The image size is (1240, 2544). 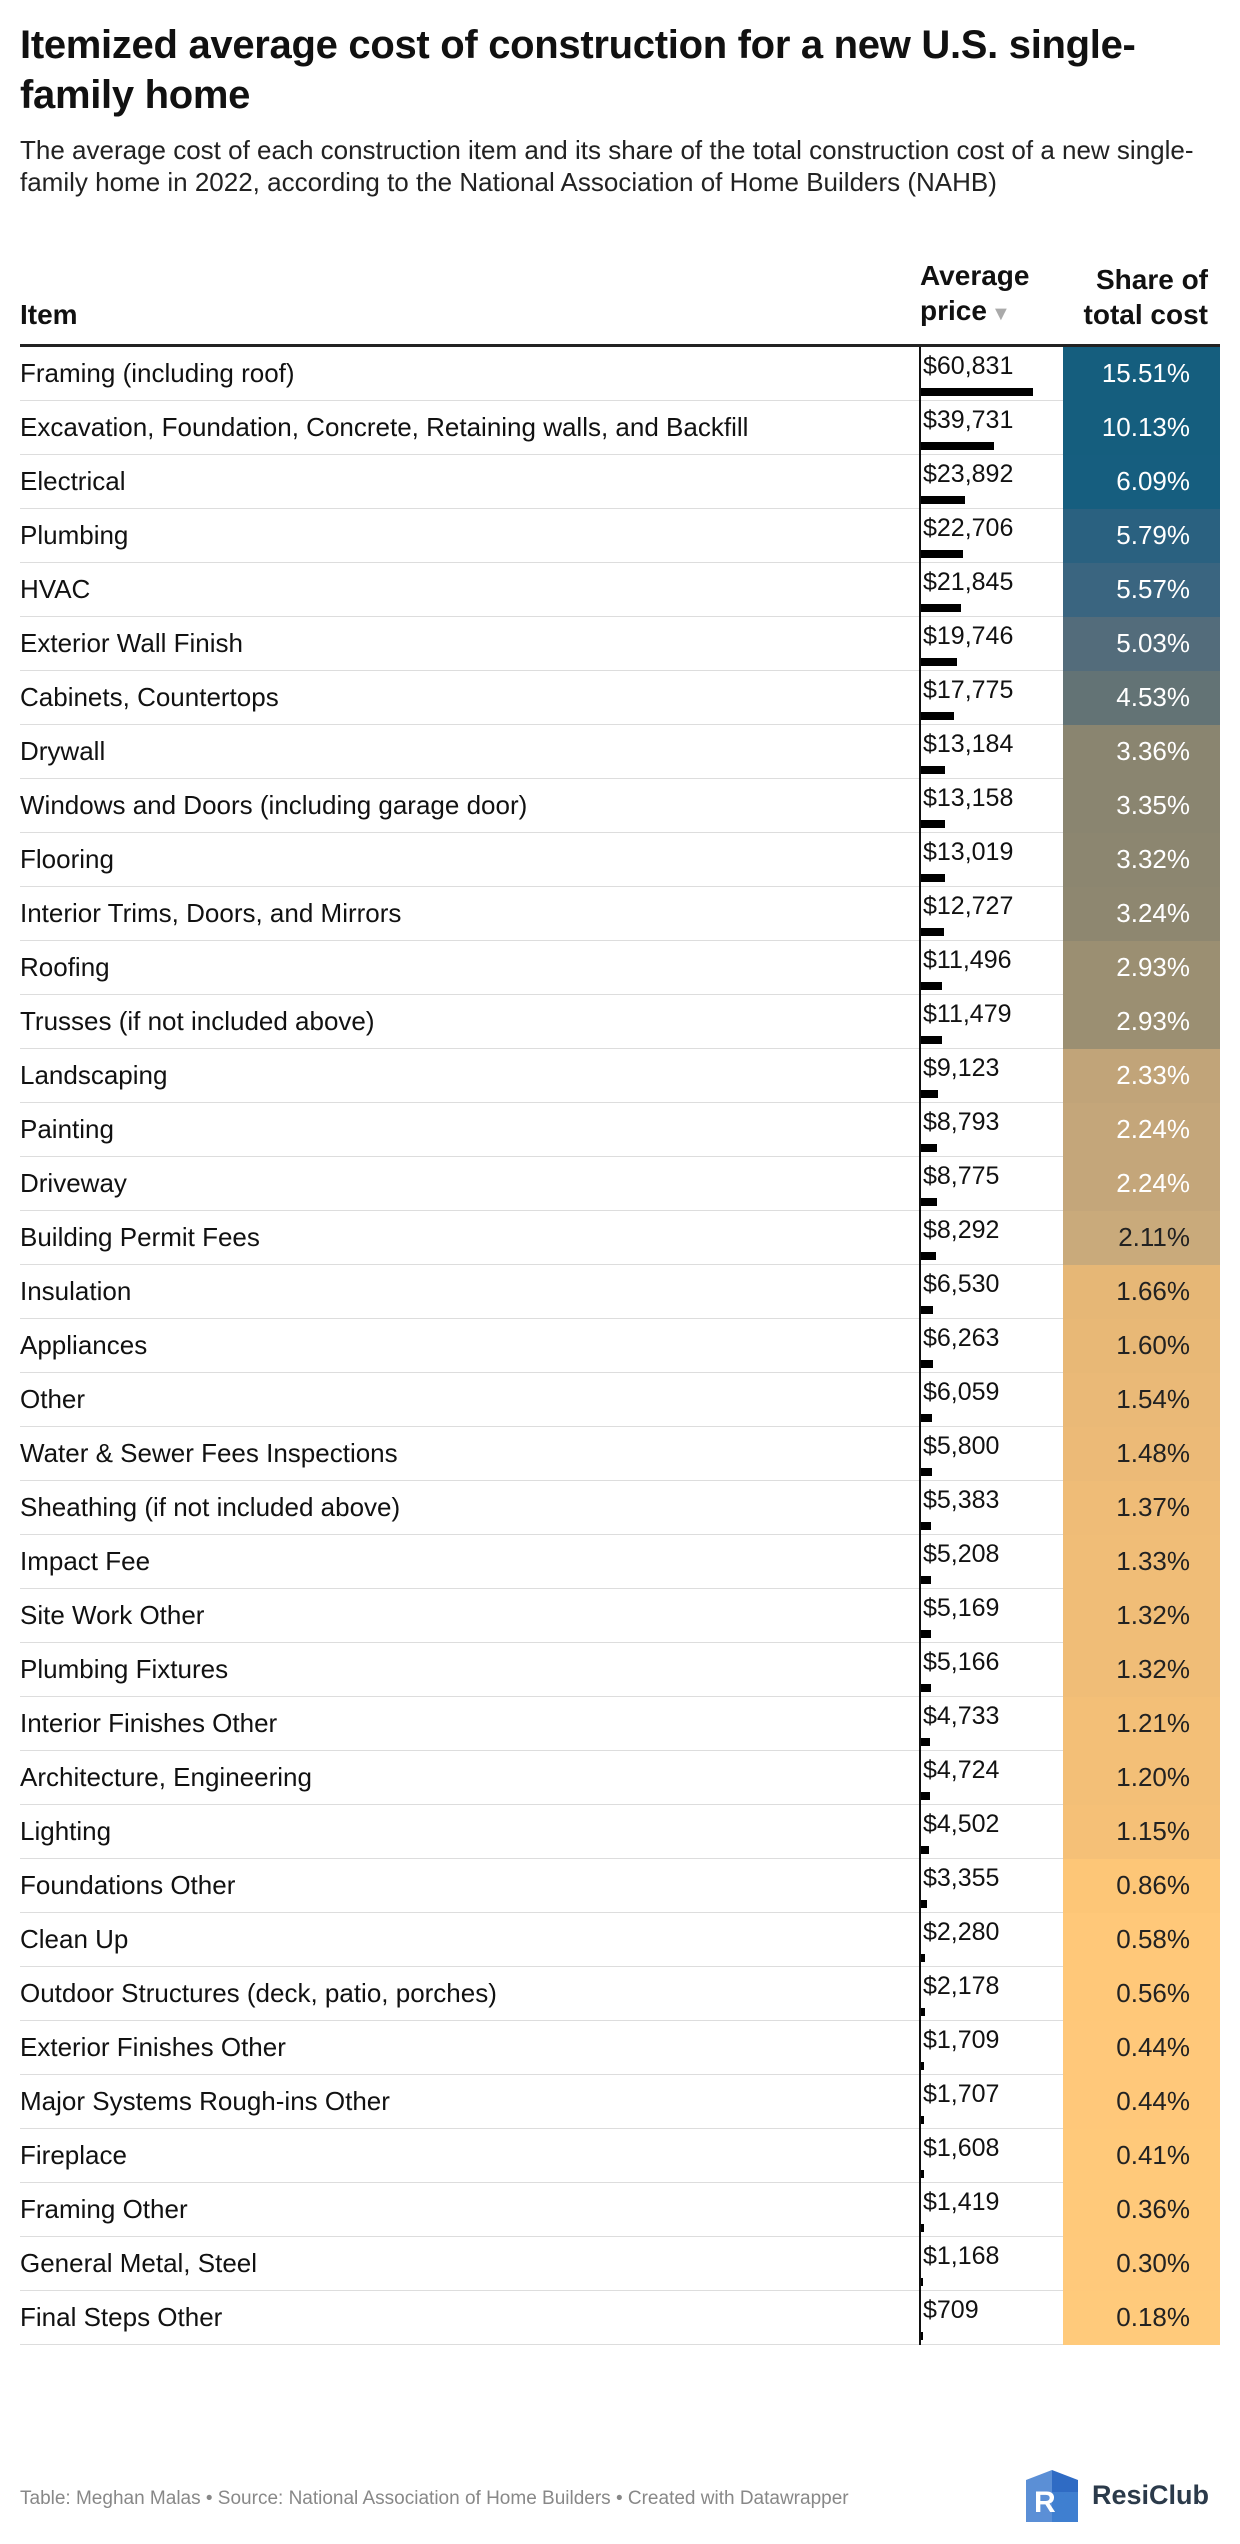 I want to click on share-cell: 3.24%, so click(x=1141, y=913).